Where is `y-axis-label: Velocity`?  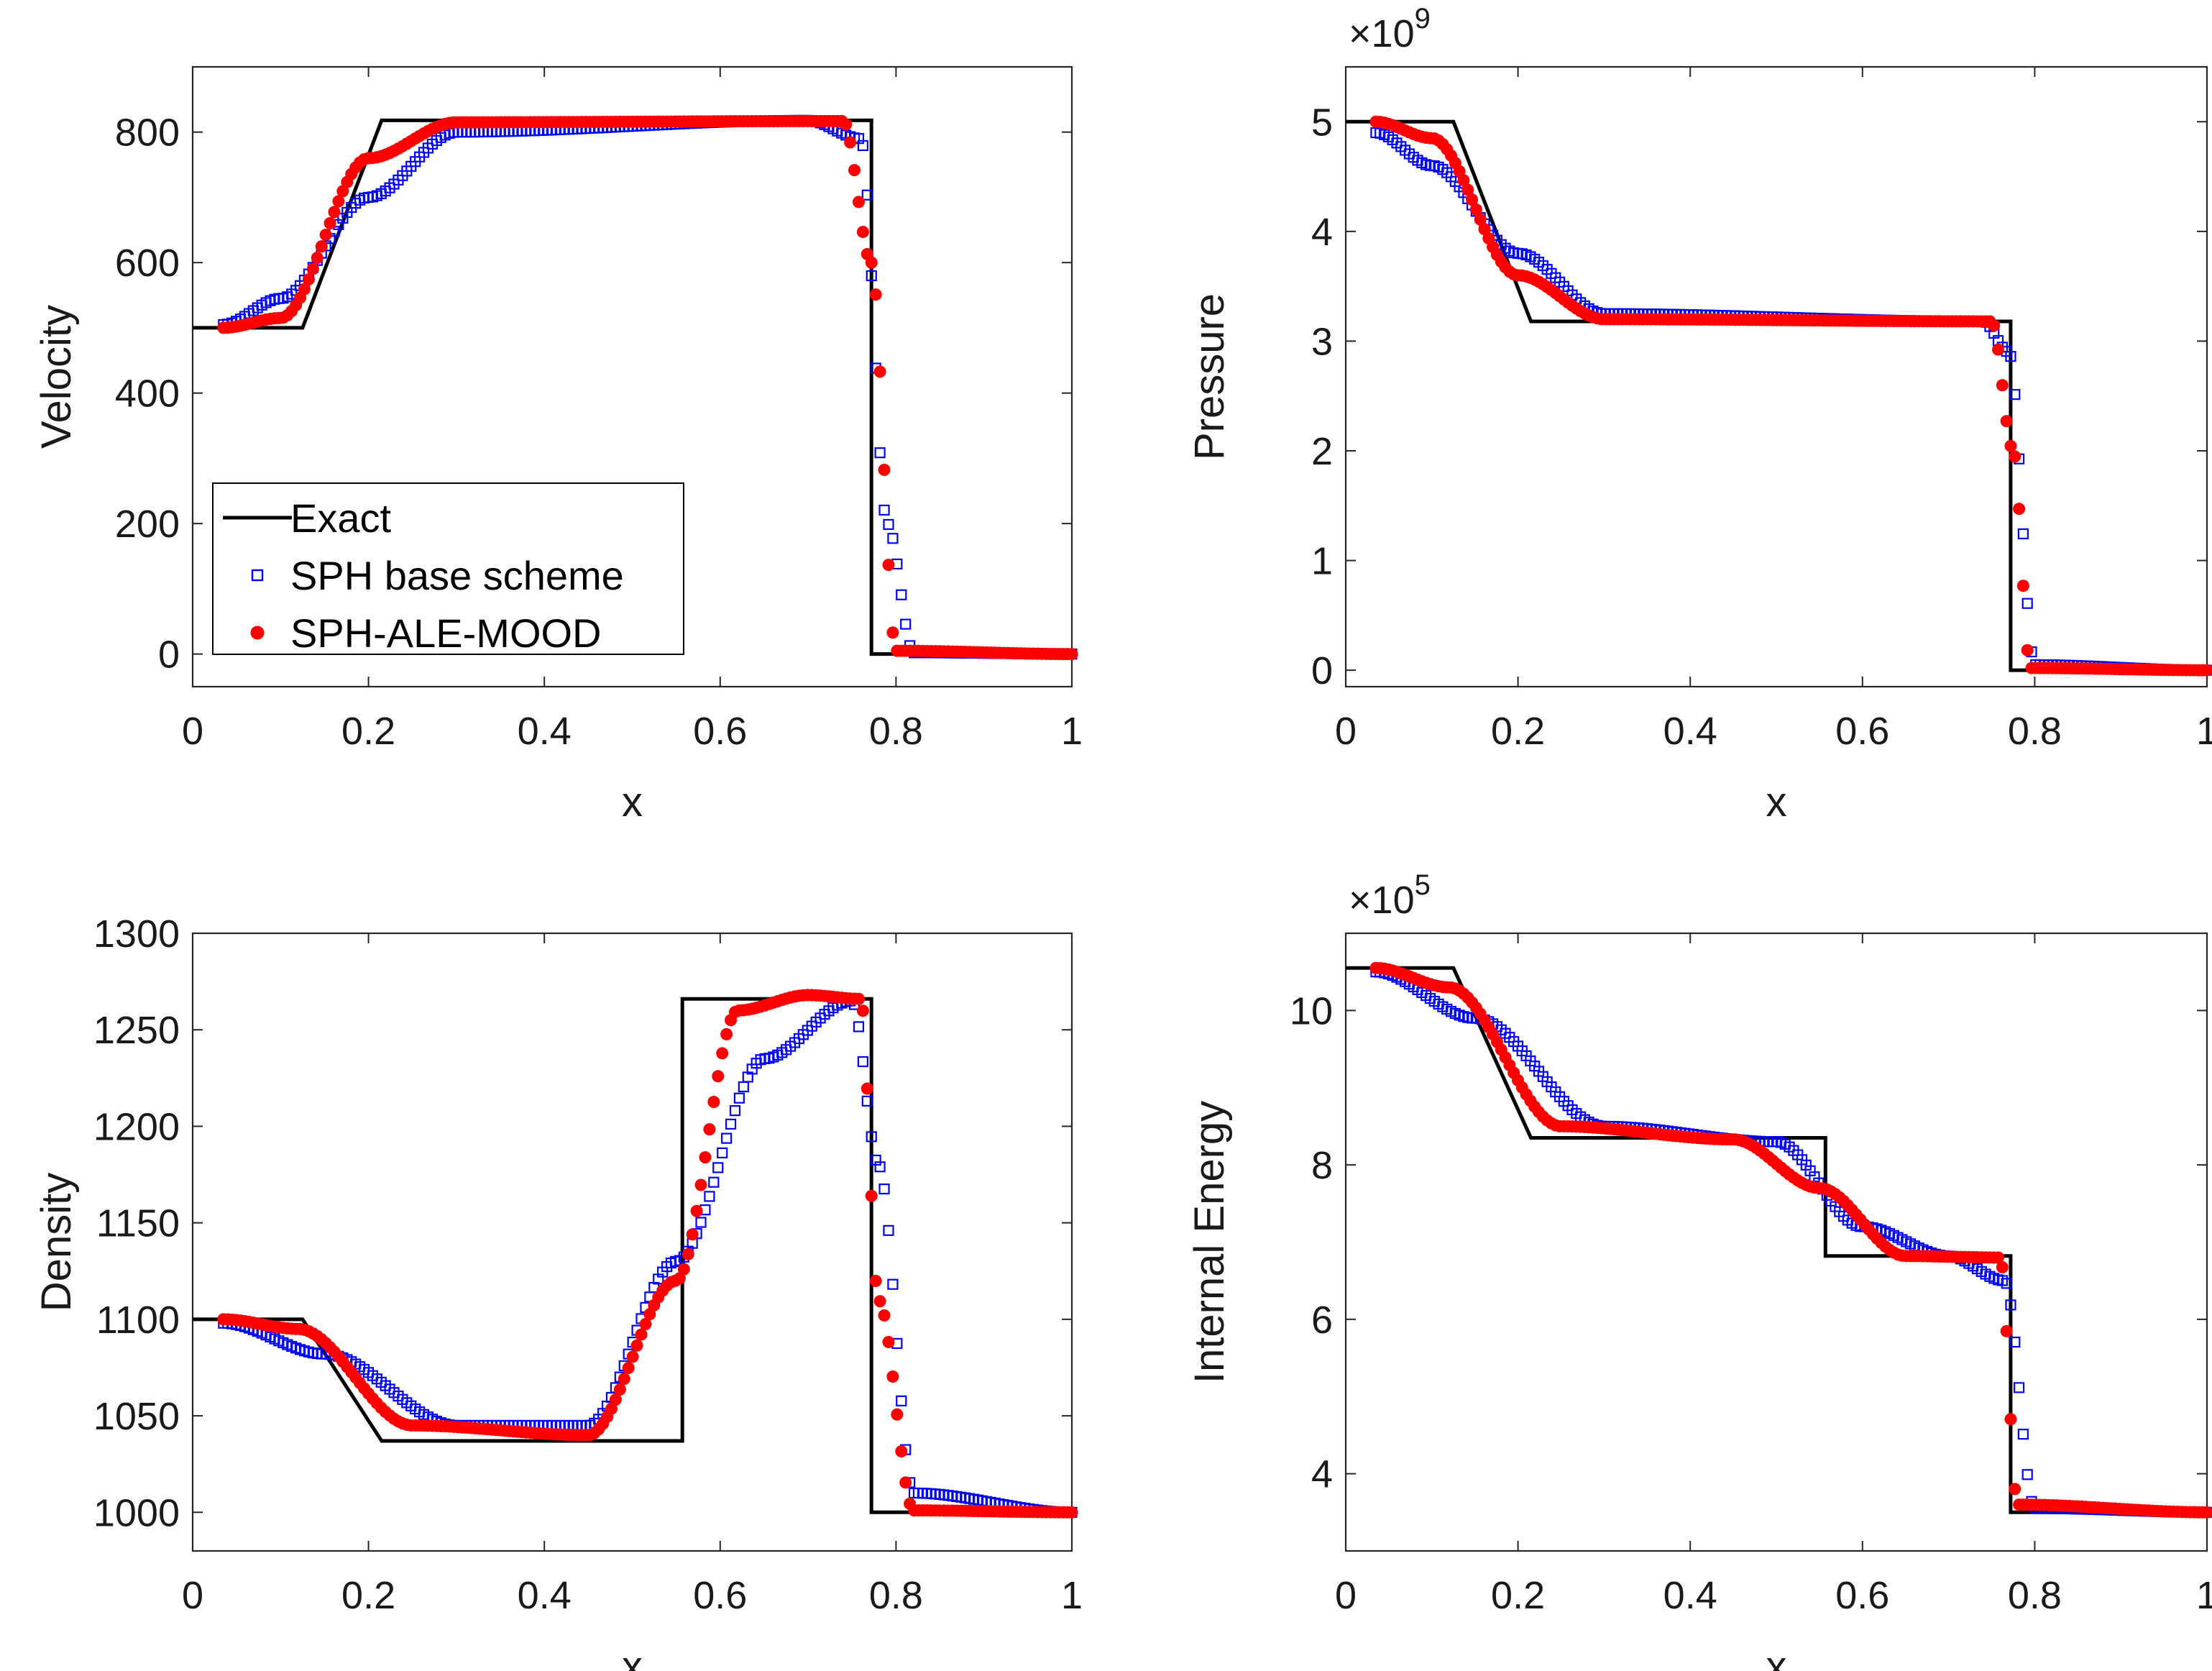
y-axis-label: Velocity is located at coordinates (56, 377).